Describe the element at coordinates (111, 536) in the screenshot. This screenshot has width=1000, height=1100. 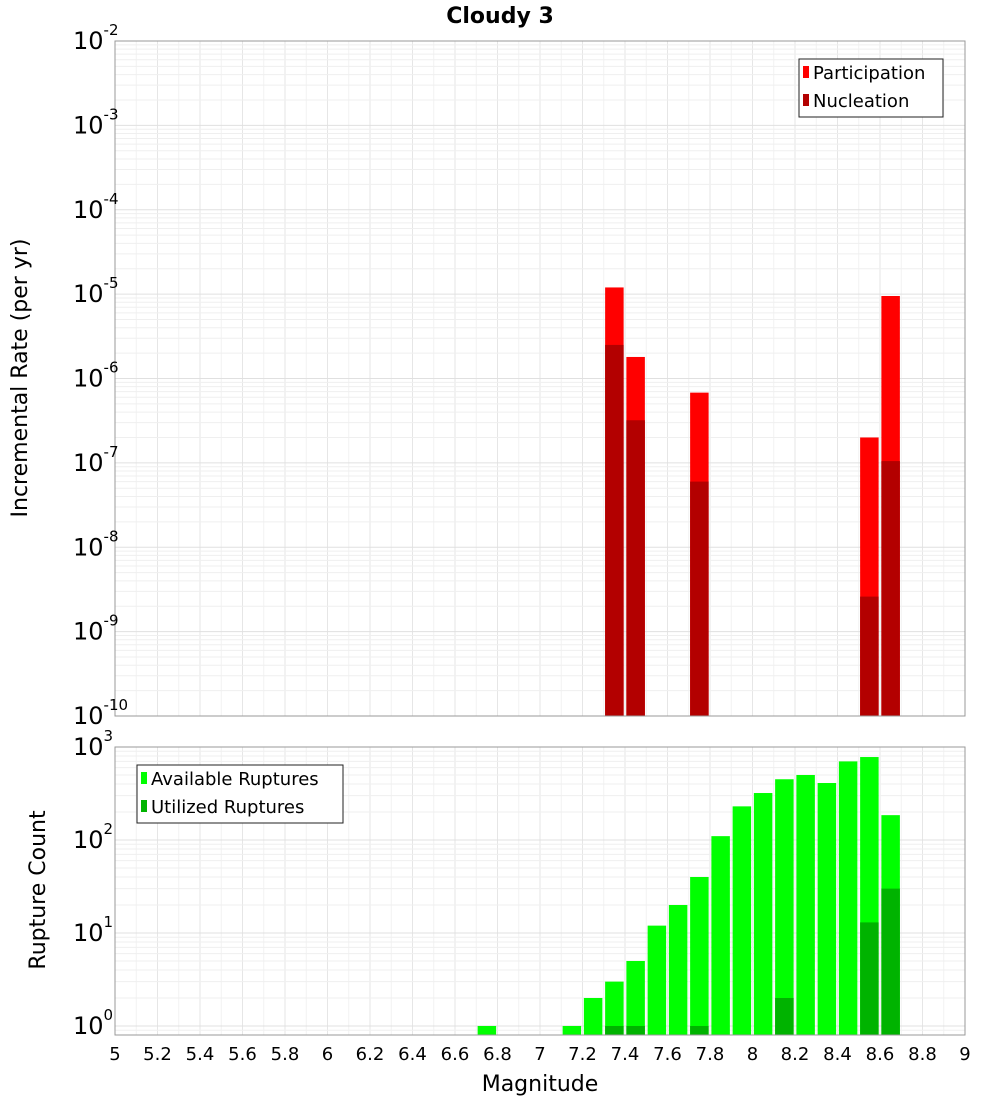
I see `y-tick-exponent: -8` at that location.